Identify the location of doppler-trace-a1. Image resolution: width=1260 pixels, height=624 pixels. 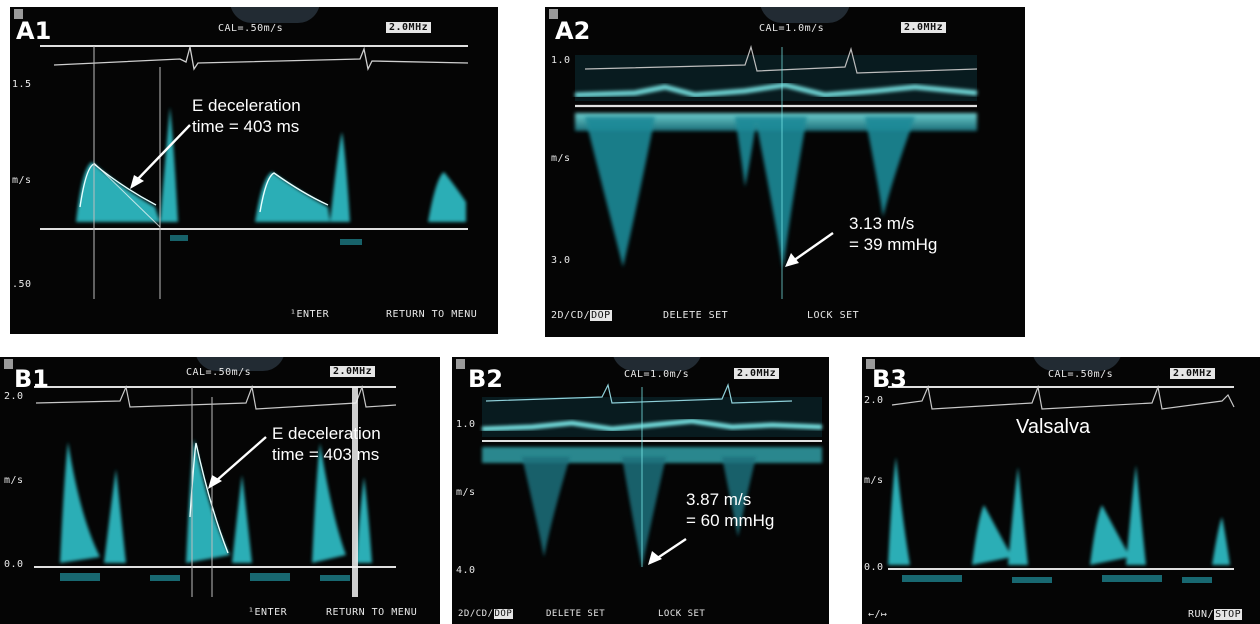
(254, 172).